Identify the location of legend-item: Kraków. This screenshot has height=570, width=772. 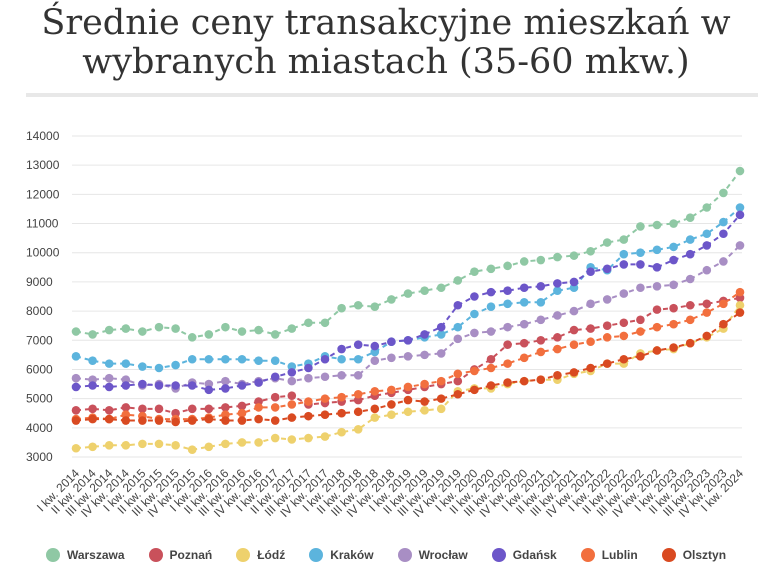
(341, 555).